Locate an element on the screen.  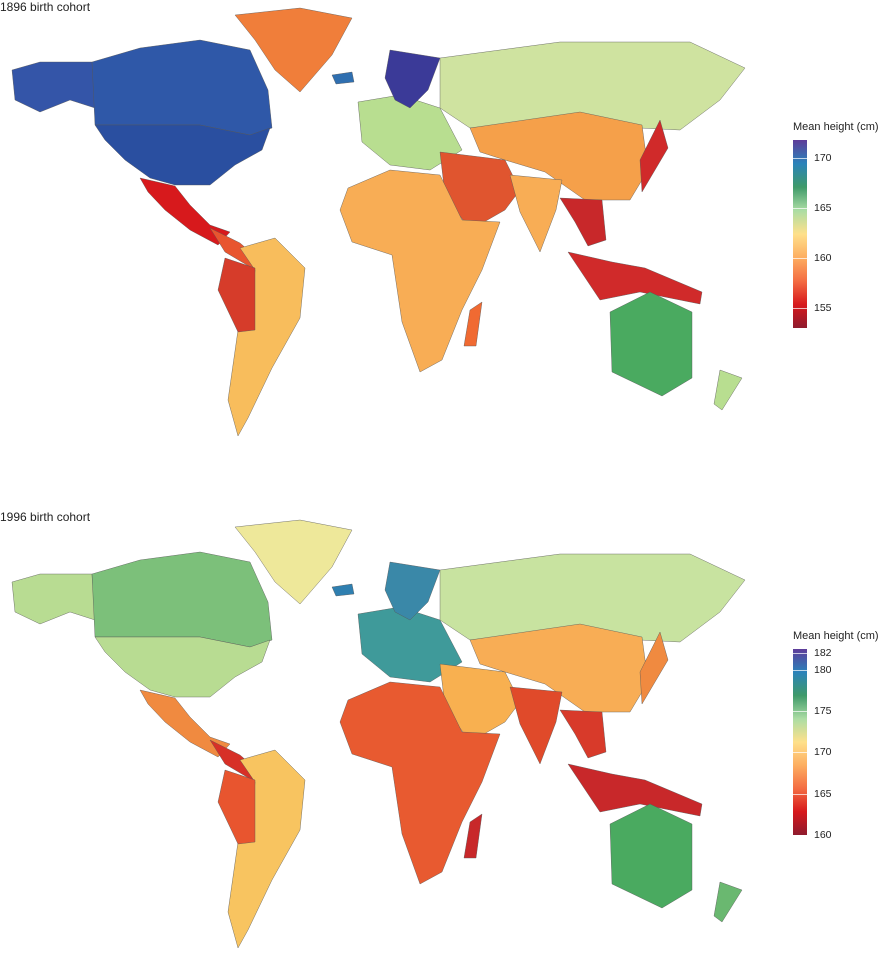
panel-title-1896: 1896 birth cohort is located at coordinates (45, 7).